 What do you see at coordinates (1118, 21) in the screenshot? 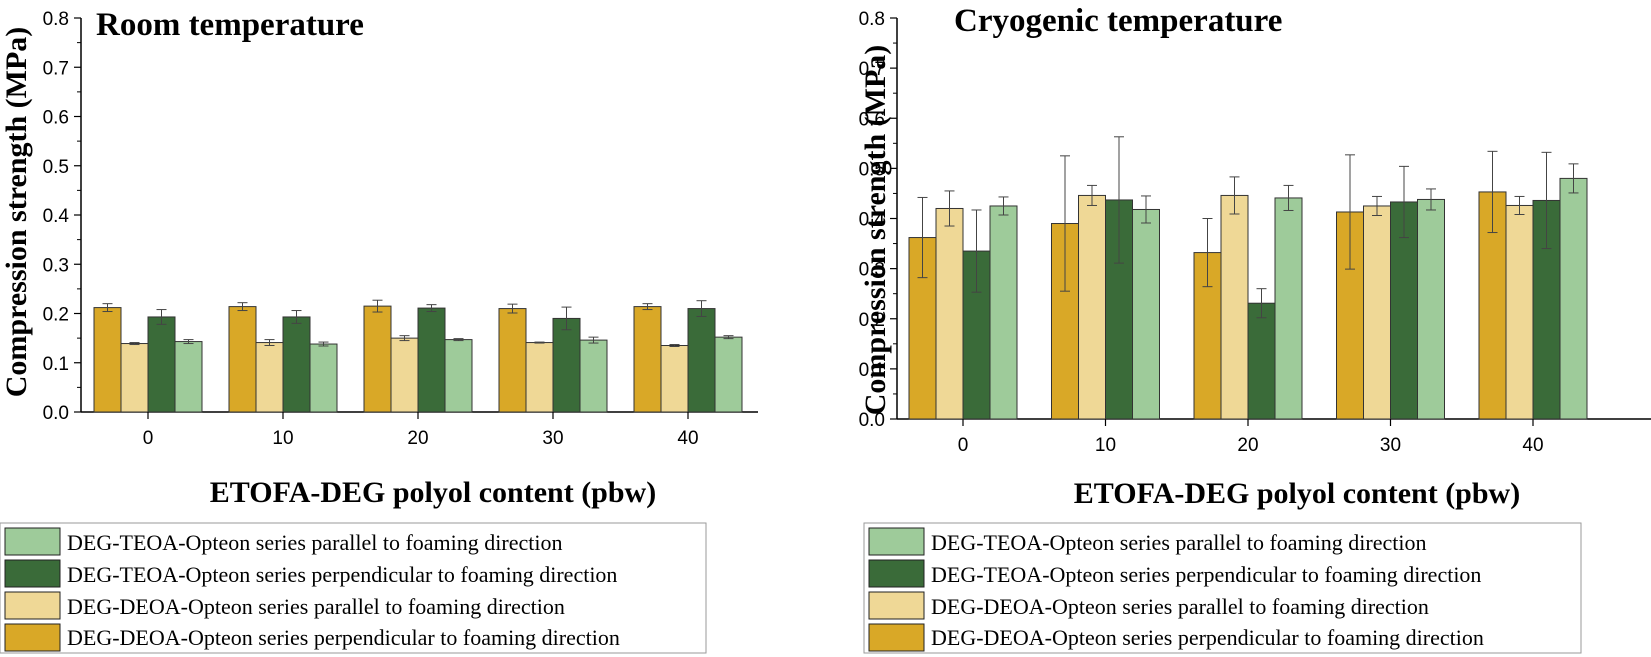
I see `chart-title: Cryogenic temperature` at bounding box center [1118, 21].